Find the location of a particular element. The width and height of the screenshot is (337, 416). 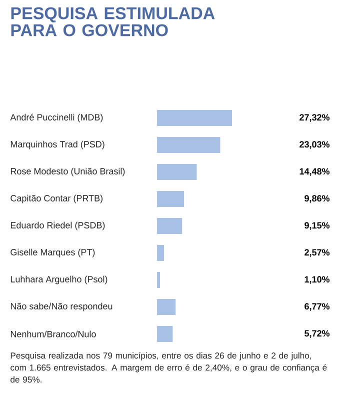

chart-title: PESQUISA ESTIMULADA PARA O GOVERNO is located at coordinates (113, 21).